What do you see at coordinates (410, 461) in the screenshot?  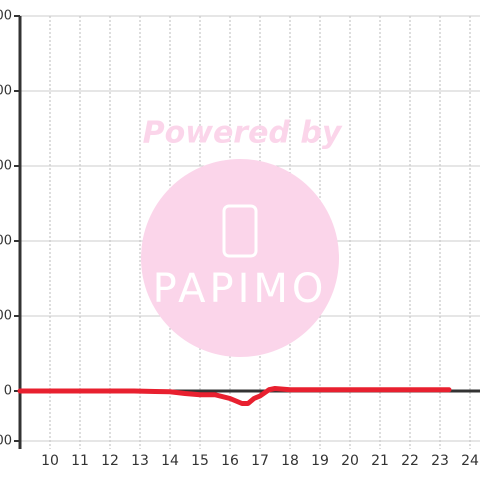 I see `x-tick-label: 22` at bounding box center [410, 461].